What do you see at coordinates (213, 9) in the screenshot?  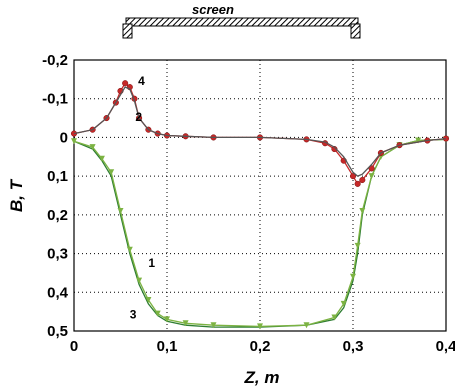 I see `screen-label: screen` at bounding box center [213, 9].